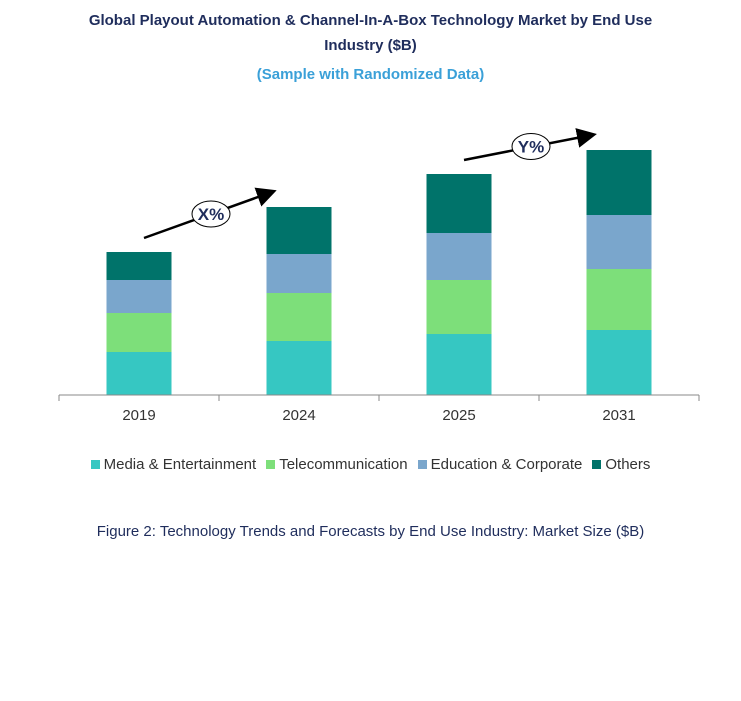 The height and width of the screenshot is (701, 741). I want to click on legend-label: Telecommunication, so click(343, 464).